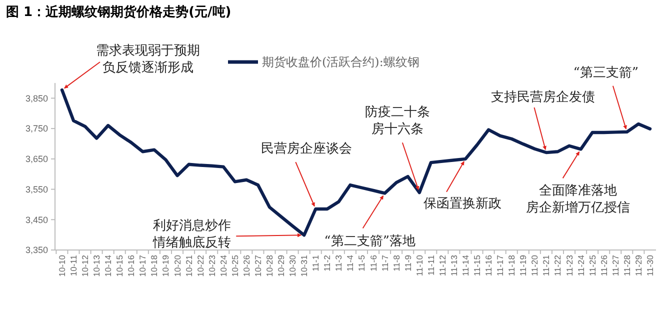 Image resolution: width=668 pixels, height=324 pixels. What do you see at coordinates (463, 204) in the screenshot?
I see `annotation: 保函置换新政` at bounding box center [463, 204].